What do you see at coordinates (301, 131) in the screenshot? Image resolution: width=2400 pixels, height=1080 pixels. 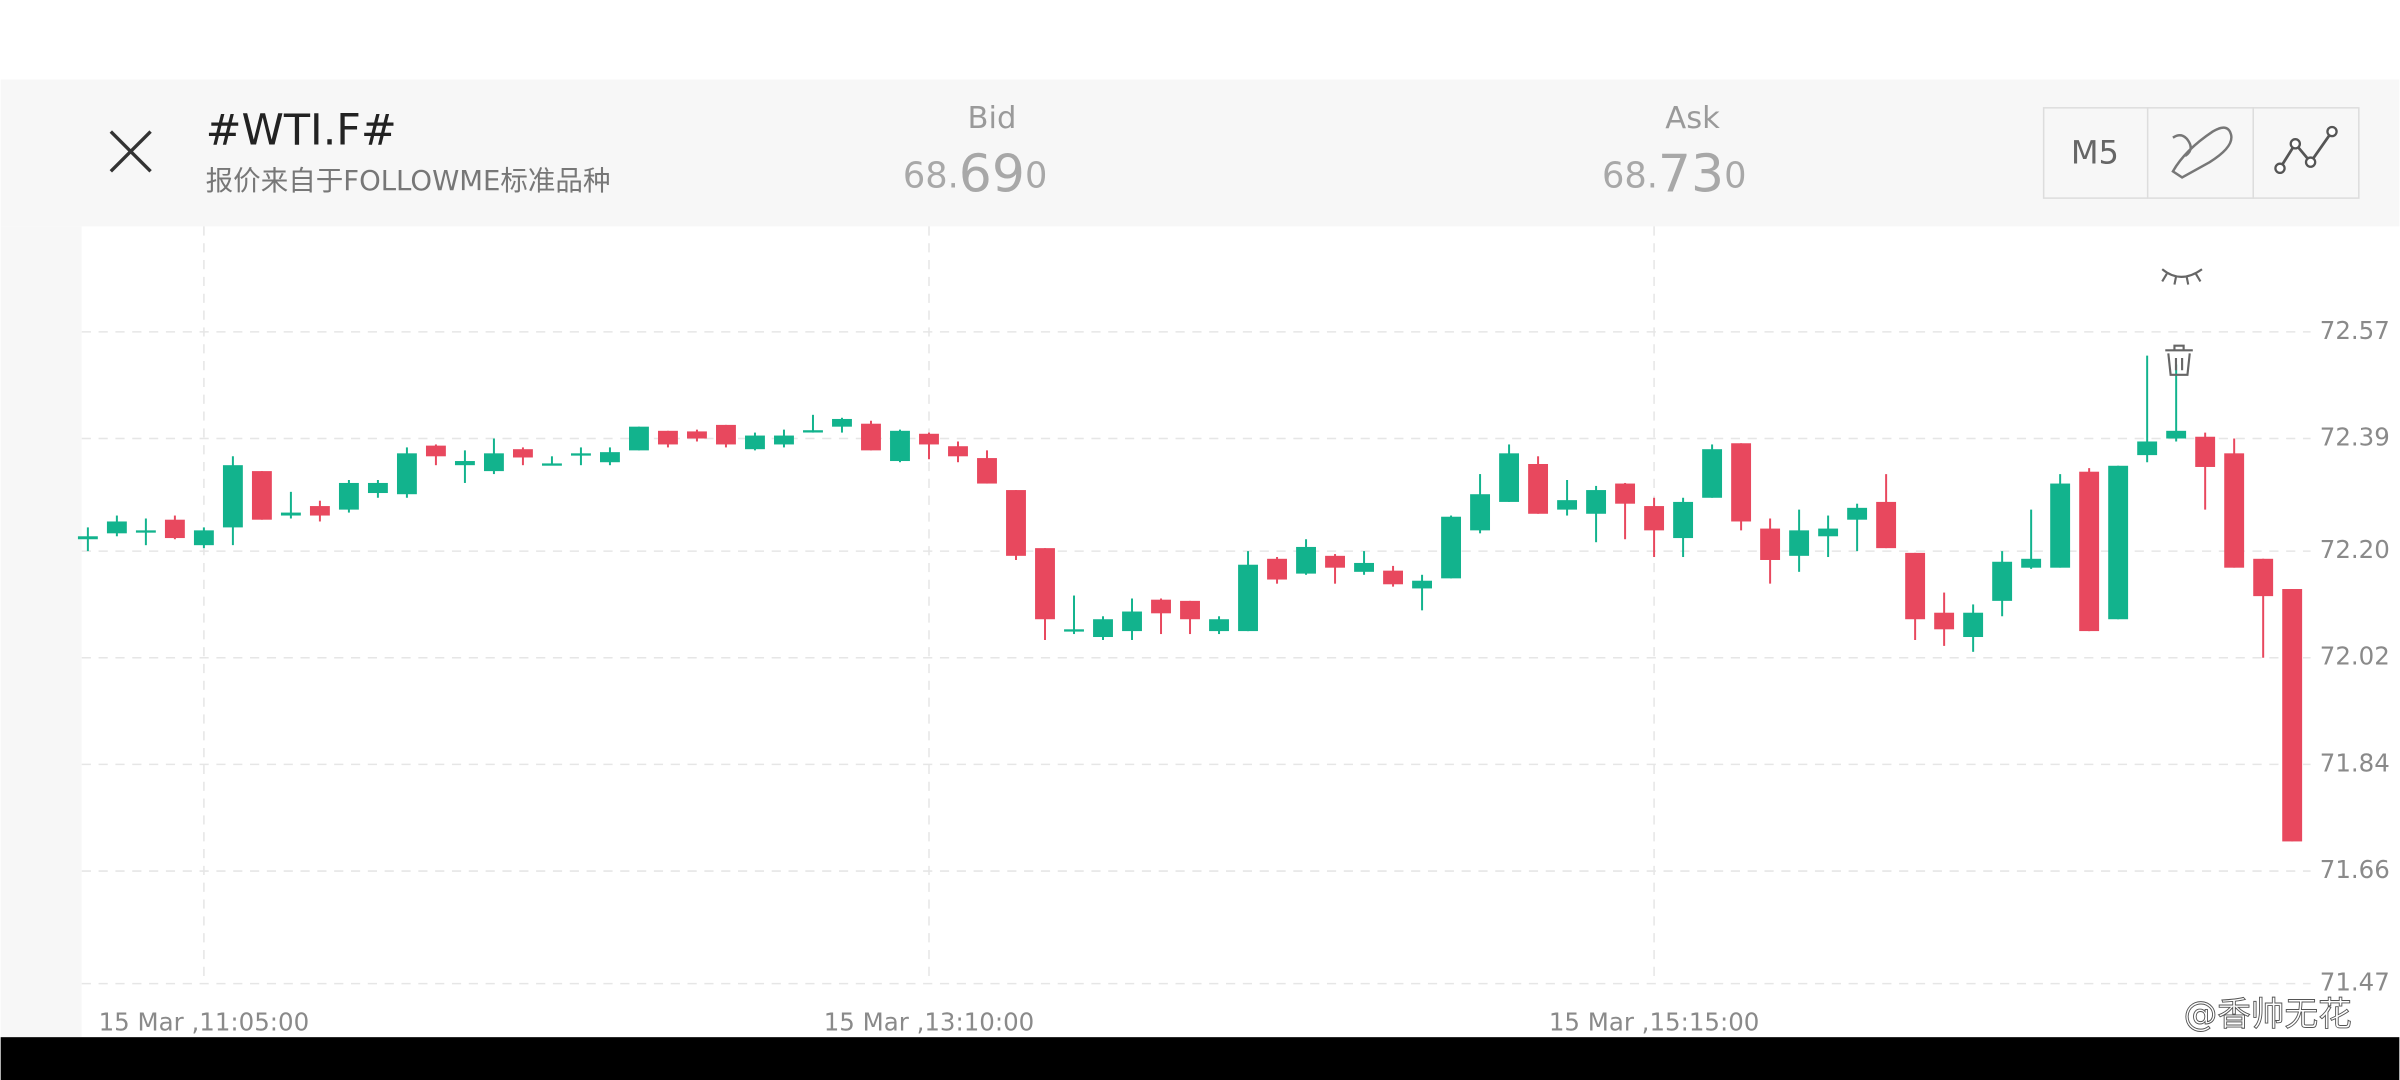 I see `symbol-title: #WTI.F#` at bounding box center [301, 131].